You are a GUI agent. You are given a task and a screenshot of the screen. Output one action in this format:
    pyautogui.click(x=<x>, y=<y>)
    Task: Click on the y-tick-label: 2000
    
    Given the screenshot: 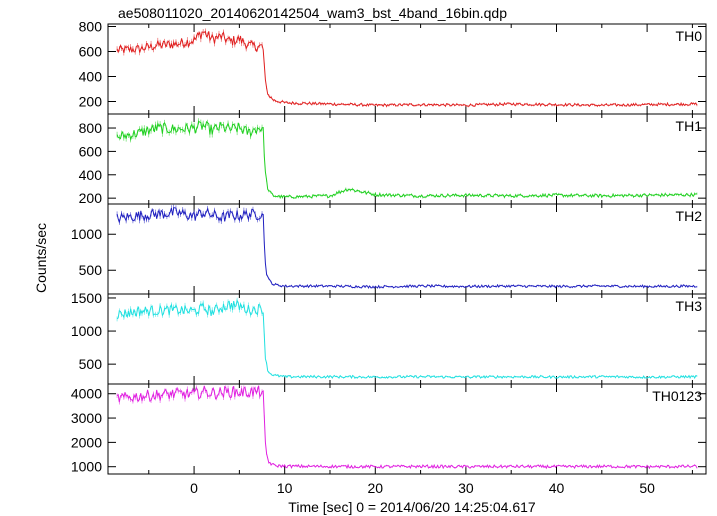 What is the action you would take?
    pyautogui.click(x=86, y=442)
    